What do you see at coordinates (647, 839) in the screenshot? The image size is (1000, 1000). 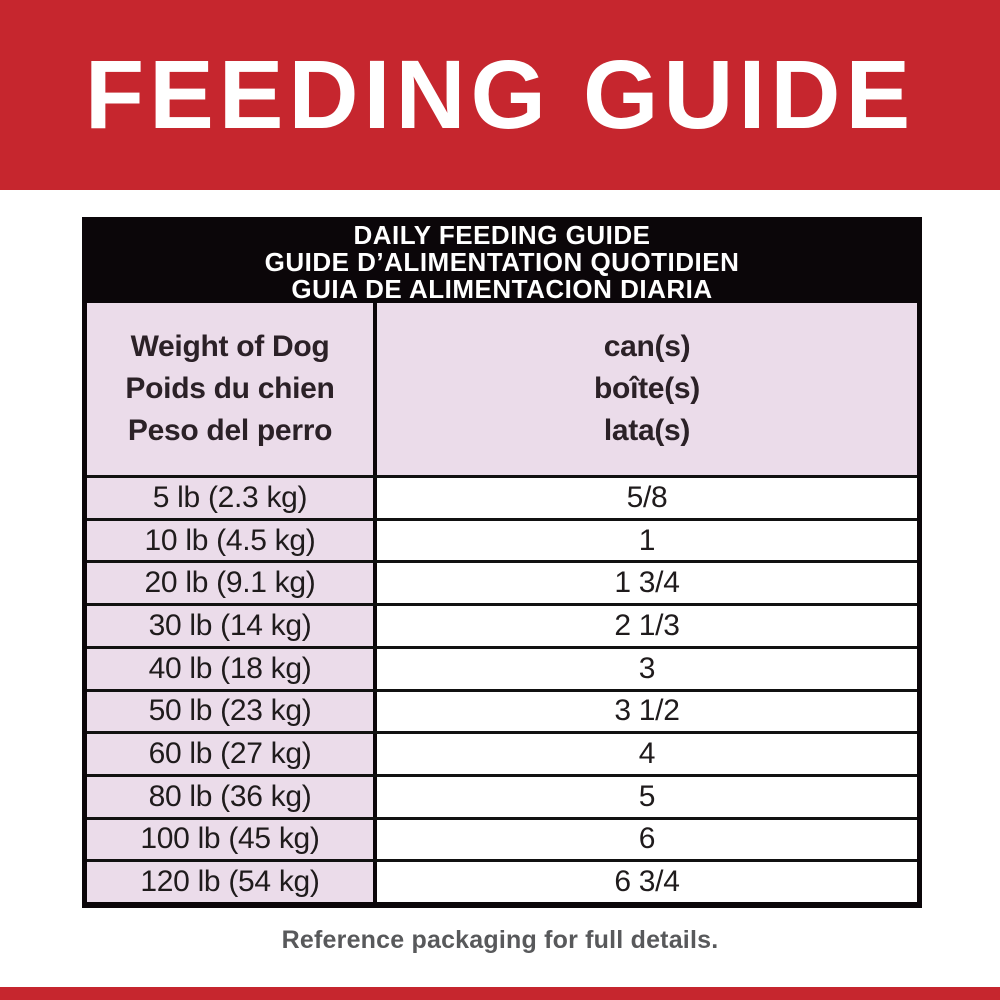 I see `cans-cell: 6` at bounding box center [647, 839].